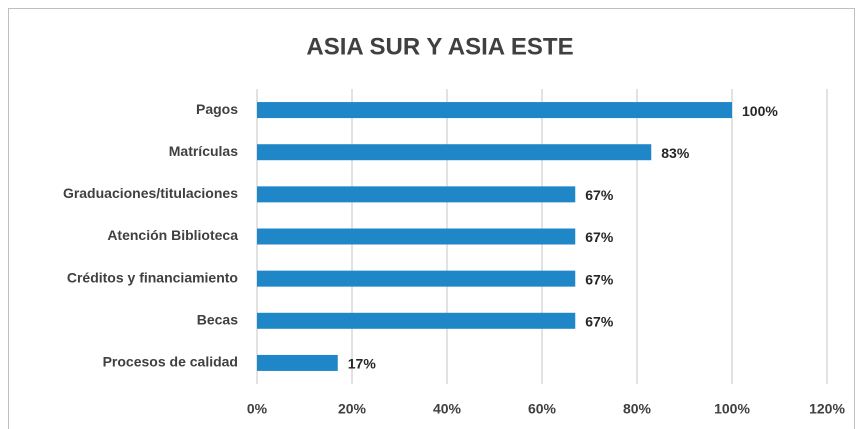 The image size is (863, 429). Describe the element at coordinates (542, 409) in the screenshot. I see `x-tick-label: 60%` at that location.